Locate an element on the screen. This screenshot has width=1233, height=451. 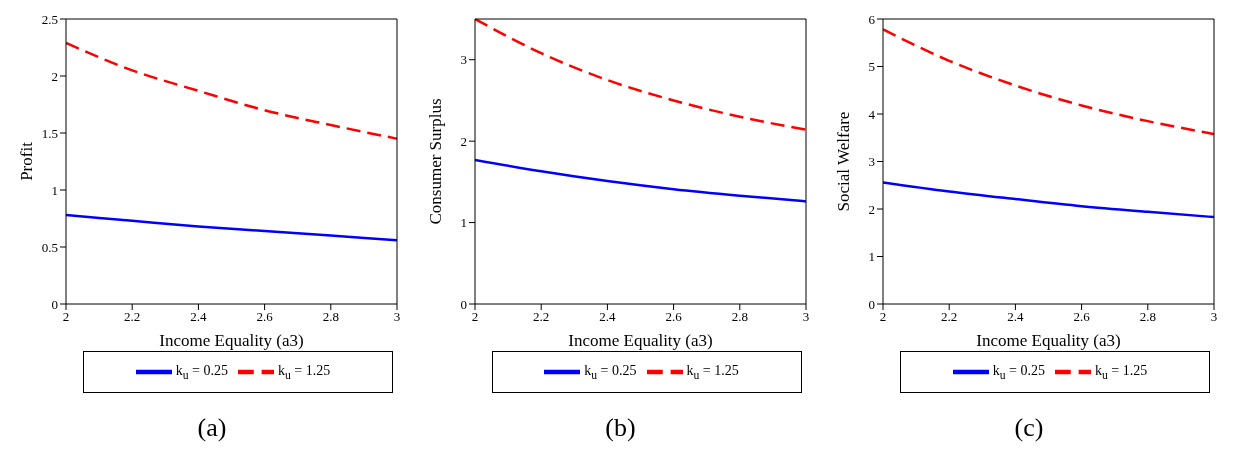
y-tick-label: 1.5 is located at coordinates (49, 133).